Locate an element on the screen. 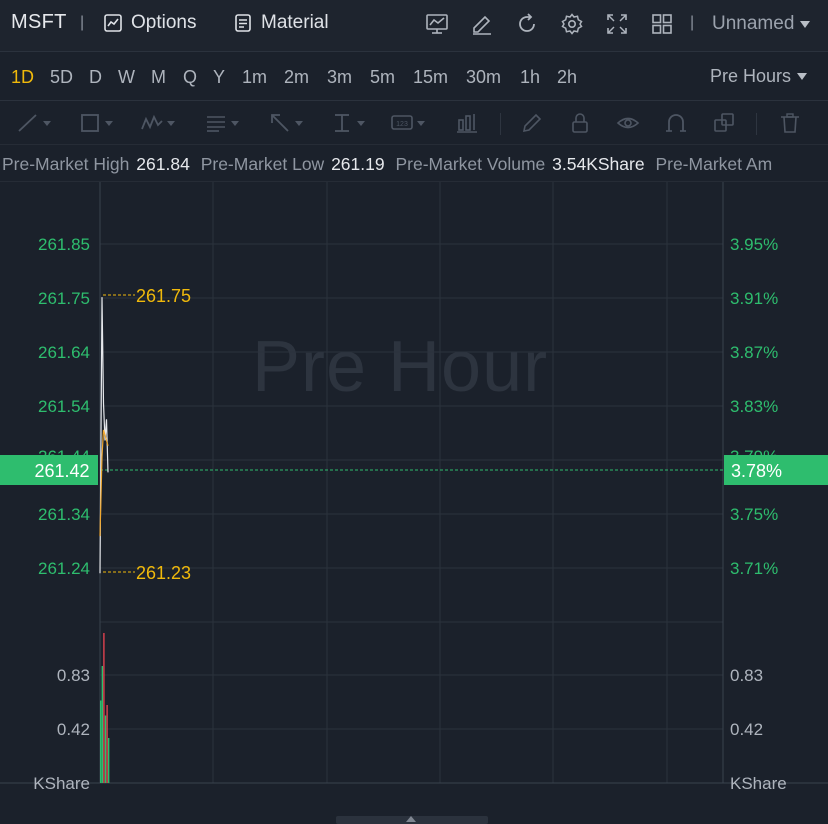 The height and width of the screenshot is (824, 828). current-price-badge is located at coordinates (49, 470).